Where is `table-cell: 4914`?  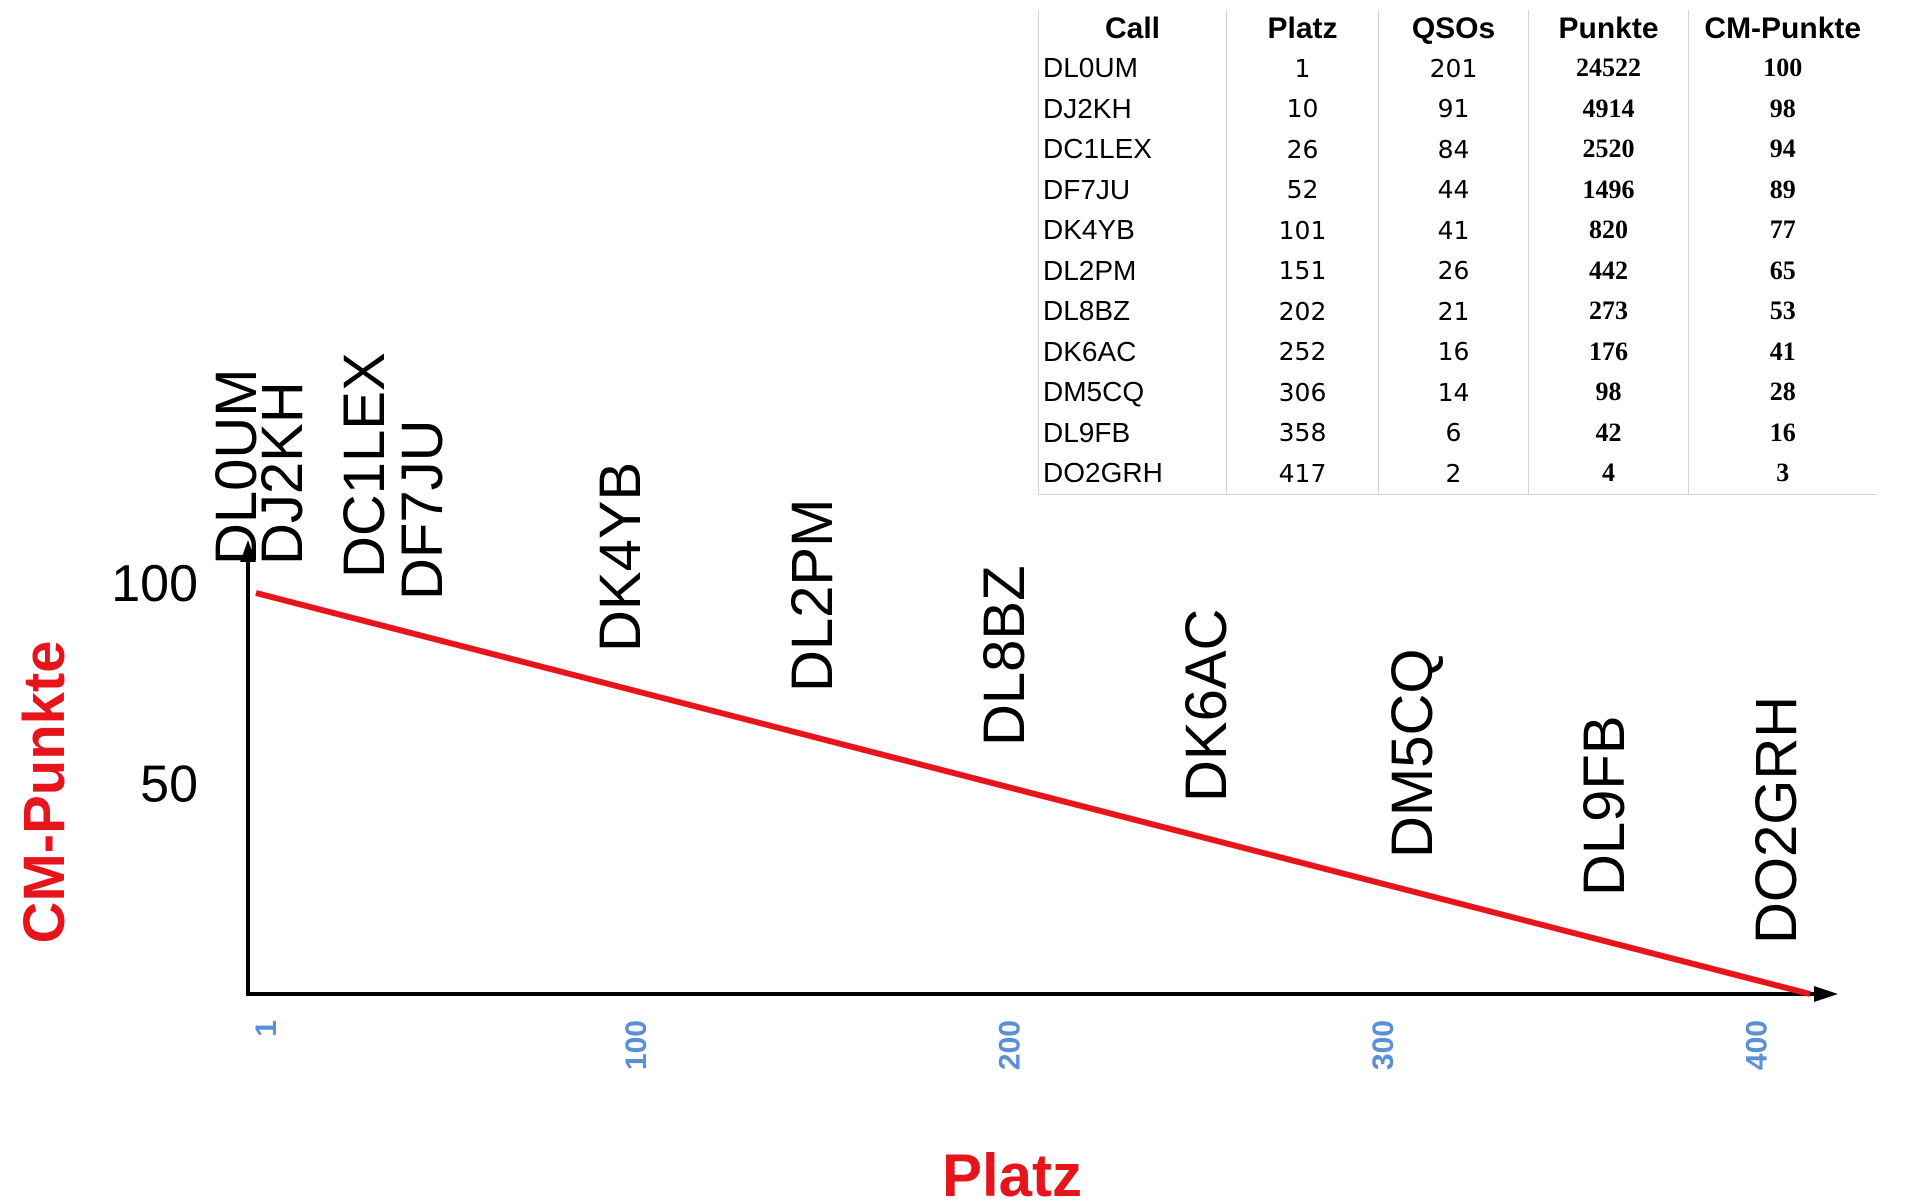
table-cell: 4914 is located at coordinates (1608, 108).